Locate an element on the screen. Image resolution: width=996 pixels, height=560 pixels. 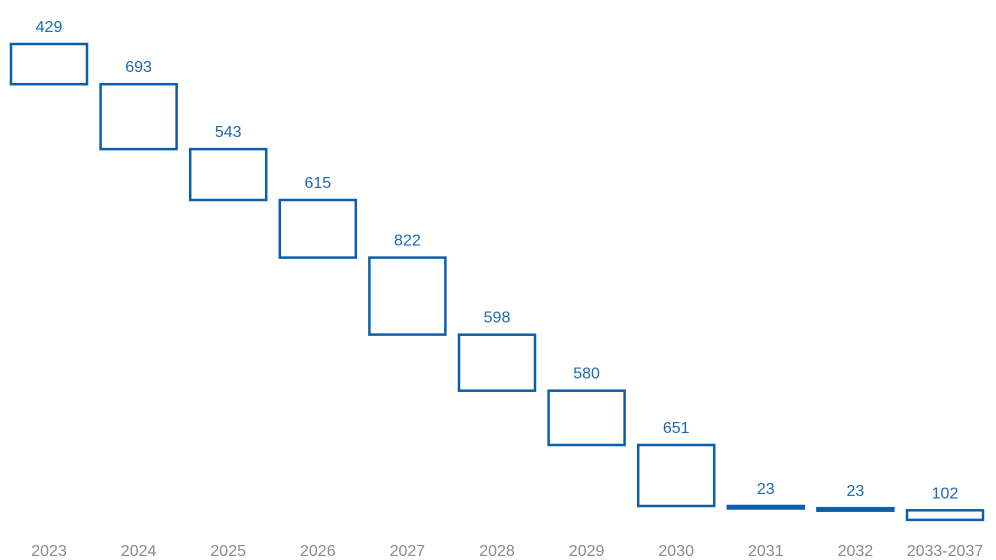
x-tick-label-2026: 2026 is located at coordinates (318, 551).